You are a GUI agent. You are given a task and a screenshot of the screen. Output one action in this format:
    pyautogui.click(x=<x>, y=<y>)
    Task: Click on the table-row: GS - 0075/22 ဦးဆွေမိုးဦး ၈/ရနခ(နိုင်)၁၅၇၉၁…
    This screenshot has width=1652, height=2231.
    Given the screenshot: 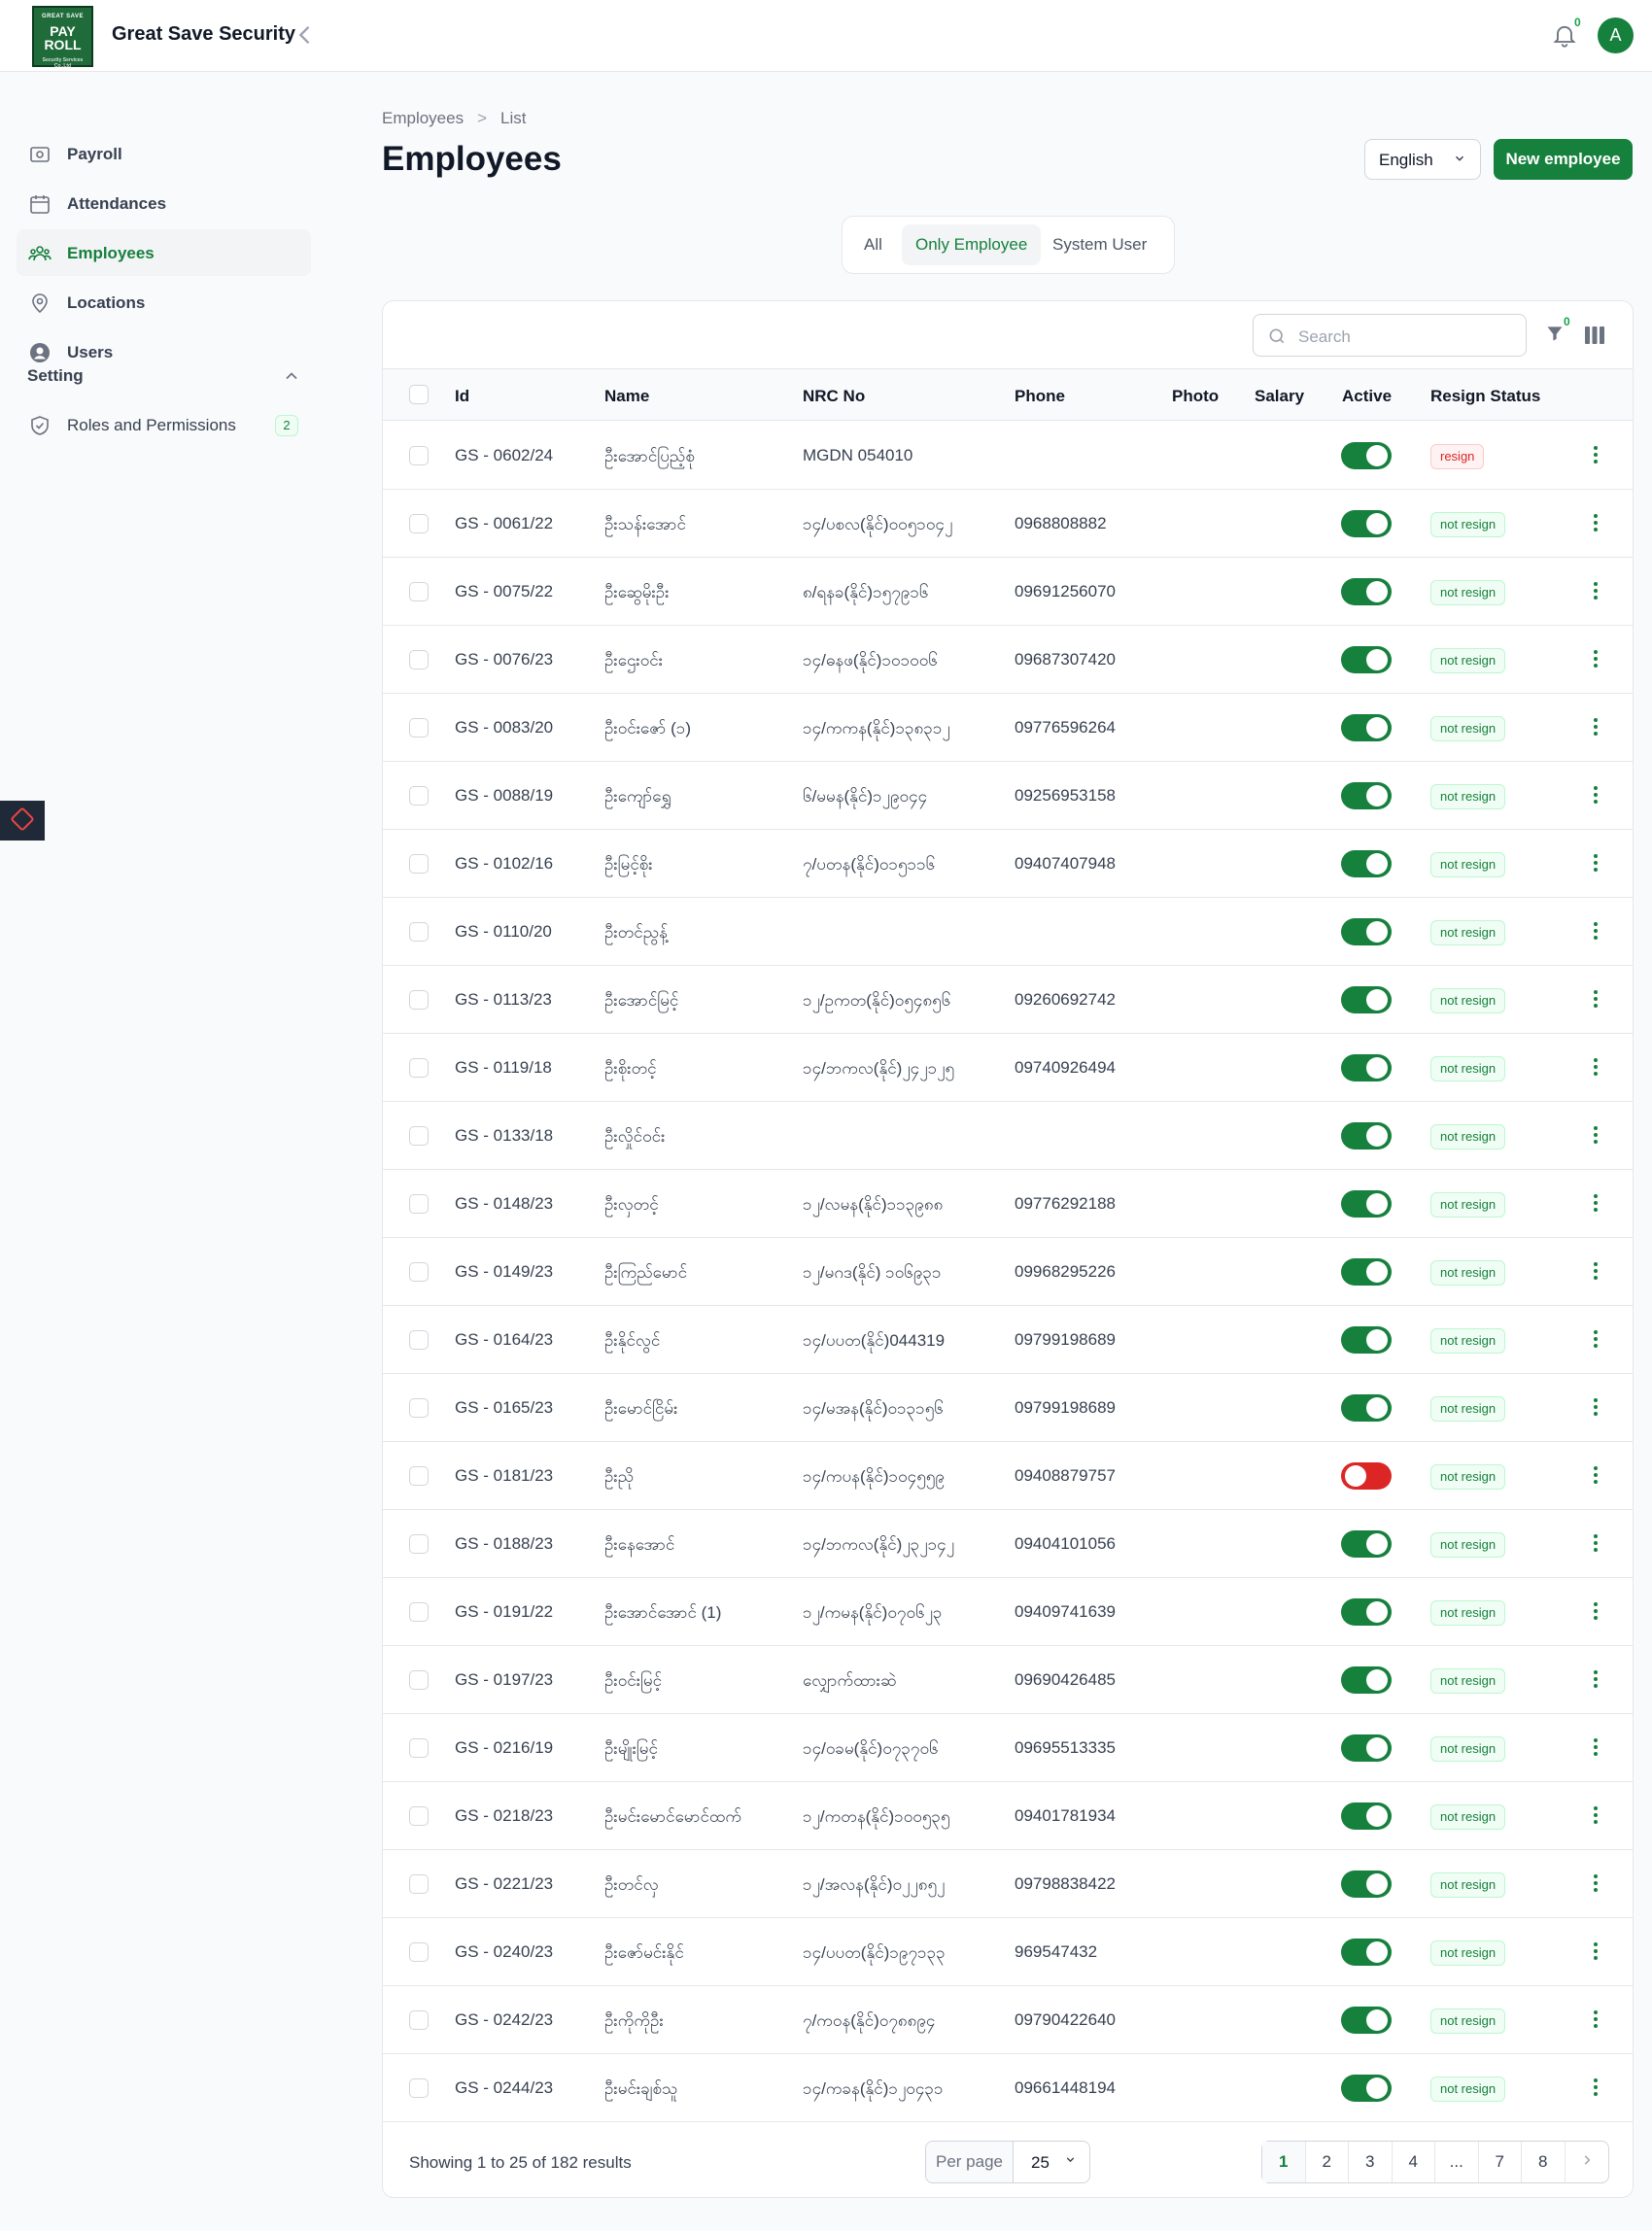 What is the action you would take?
    pyautogui.click(x=1008, y=592)
    